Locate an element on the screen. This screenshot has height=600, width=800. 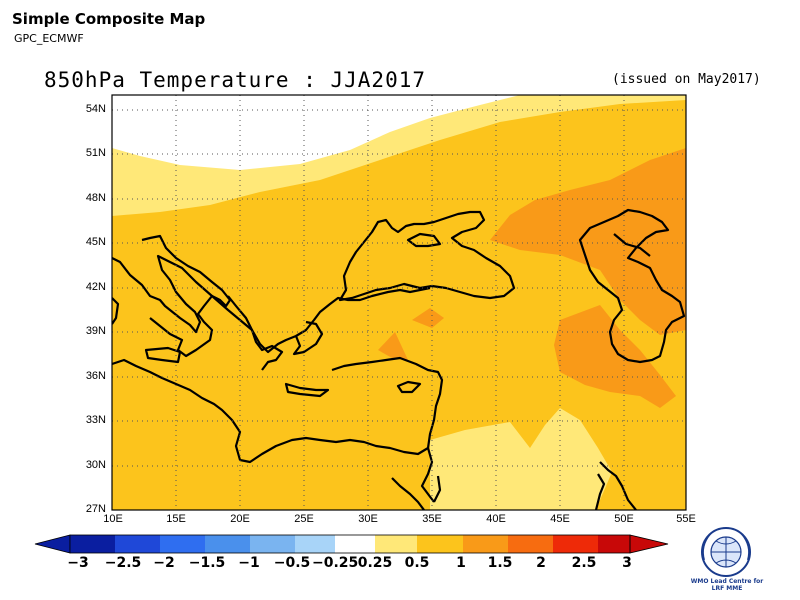
coast-north-africa is located at coordinates (270, 411).